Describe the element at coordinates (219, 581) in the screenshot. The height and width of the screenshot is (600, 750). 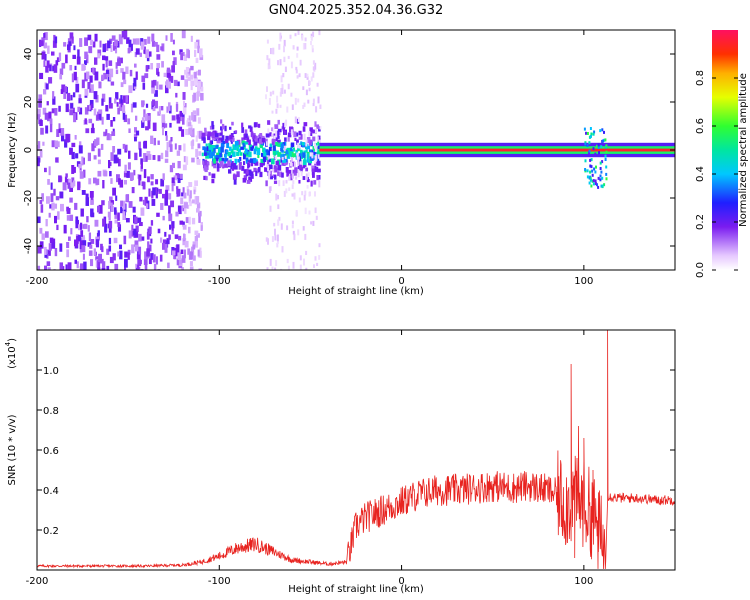
I see `x-tick-label: -100` at that location.